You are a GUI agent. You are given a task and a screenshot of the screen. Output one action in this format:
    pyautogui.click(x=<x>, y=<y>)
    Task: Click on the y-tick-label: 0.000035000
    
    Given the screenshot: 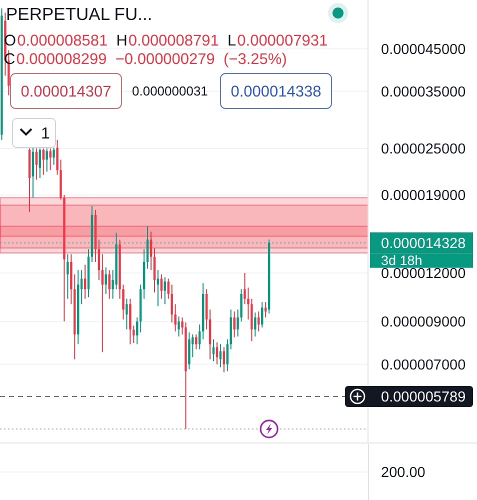 What is the action you would take?
    pyautogui.click(x=423, y=92)
    